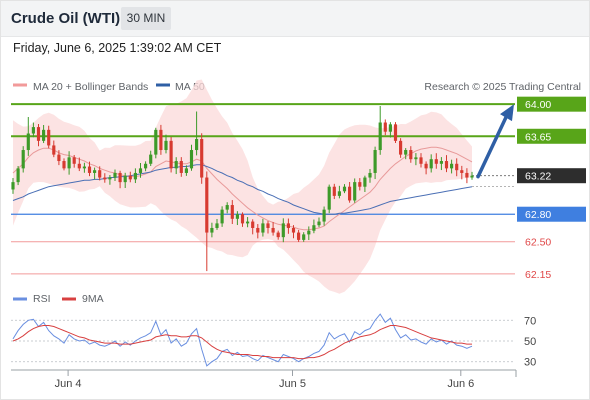 The width and height of the screenshot is (590, 400). What do you see at coordinates (530, 363) in the screenshot?
I see `rsi-tick-label: 30` at bounding box center [530, 363].